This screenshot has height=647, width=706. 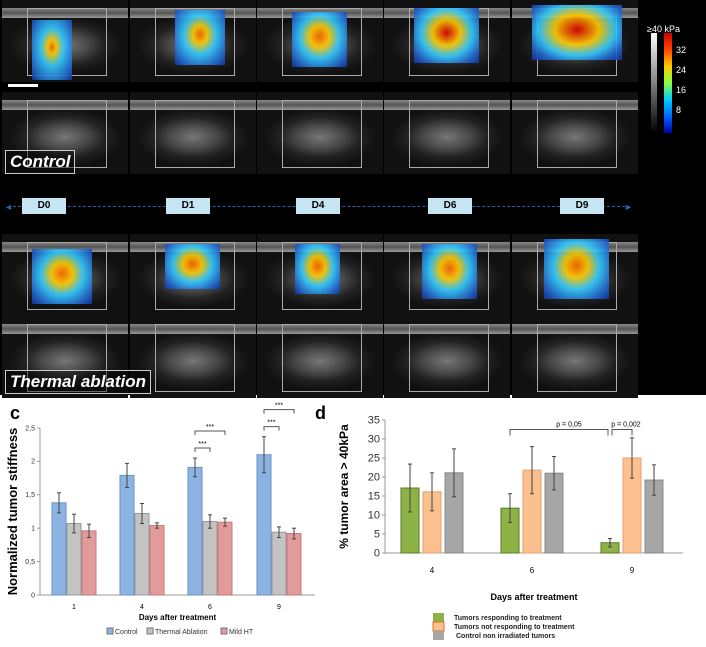 What do you see at coordinates (505, 636) in the screenshot?
I see `legend-label: Control non irradiated tumors` at bounding box center [505, 636].